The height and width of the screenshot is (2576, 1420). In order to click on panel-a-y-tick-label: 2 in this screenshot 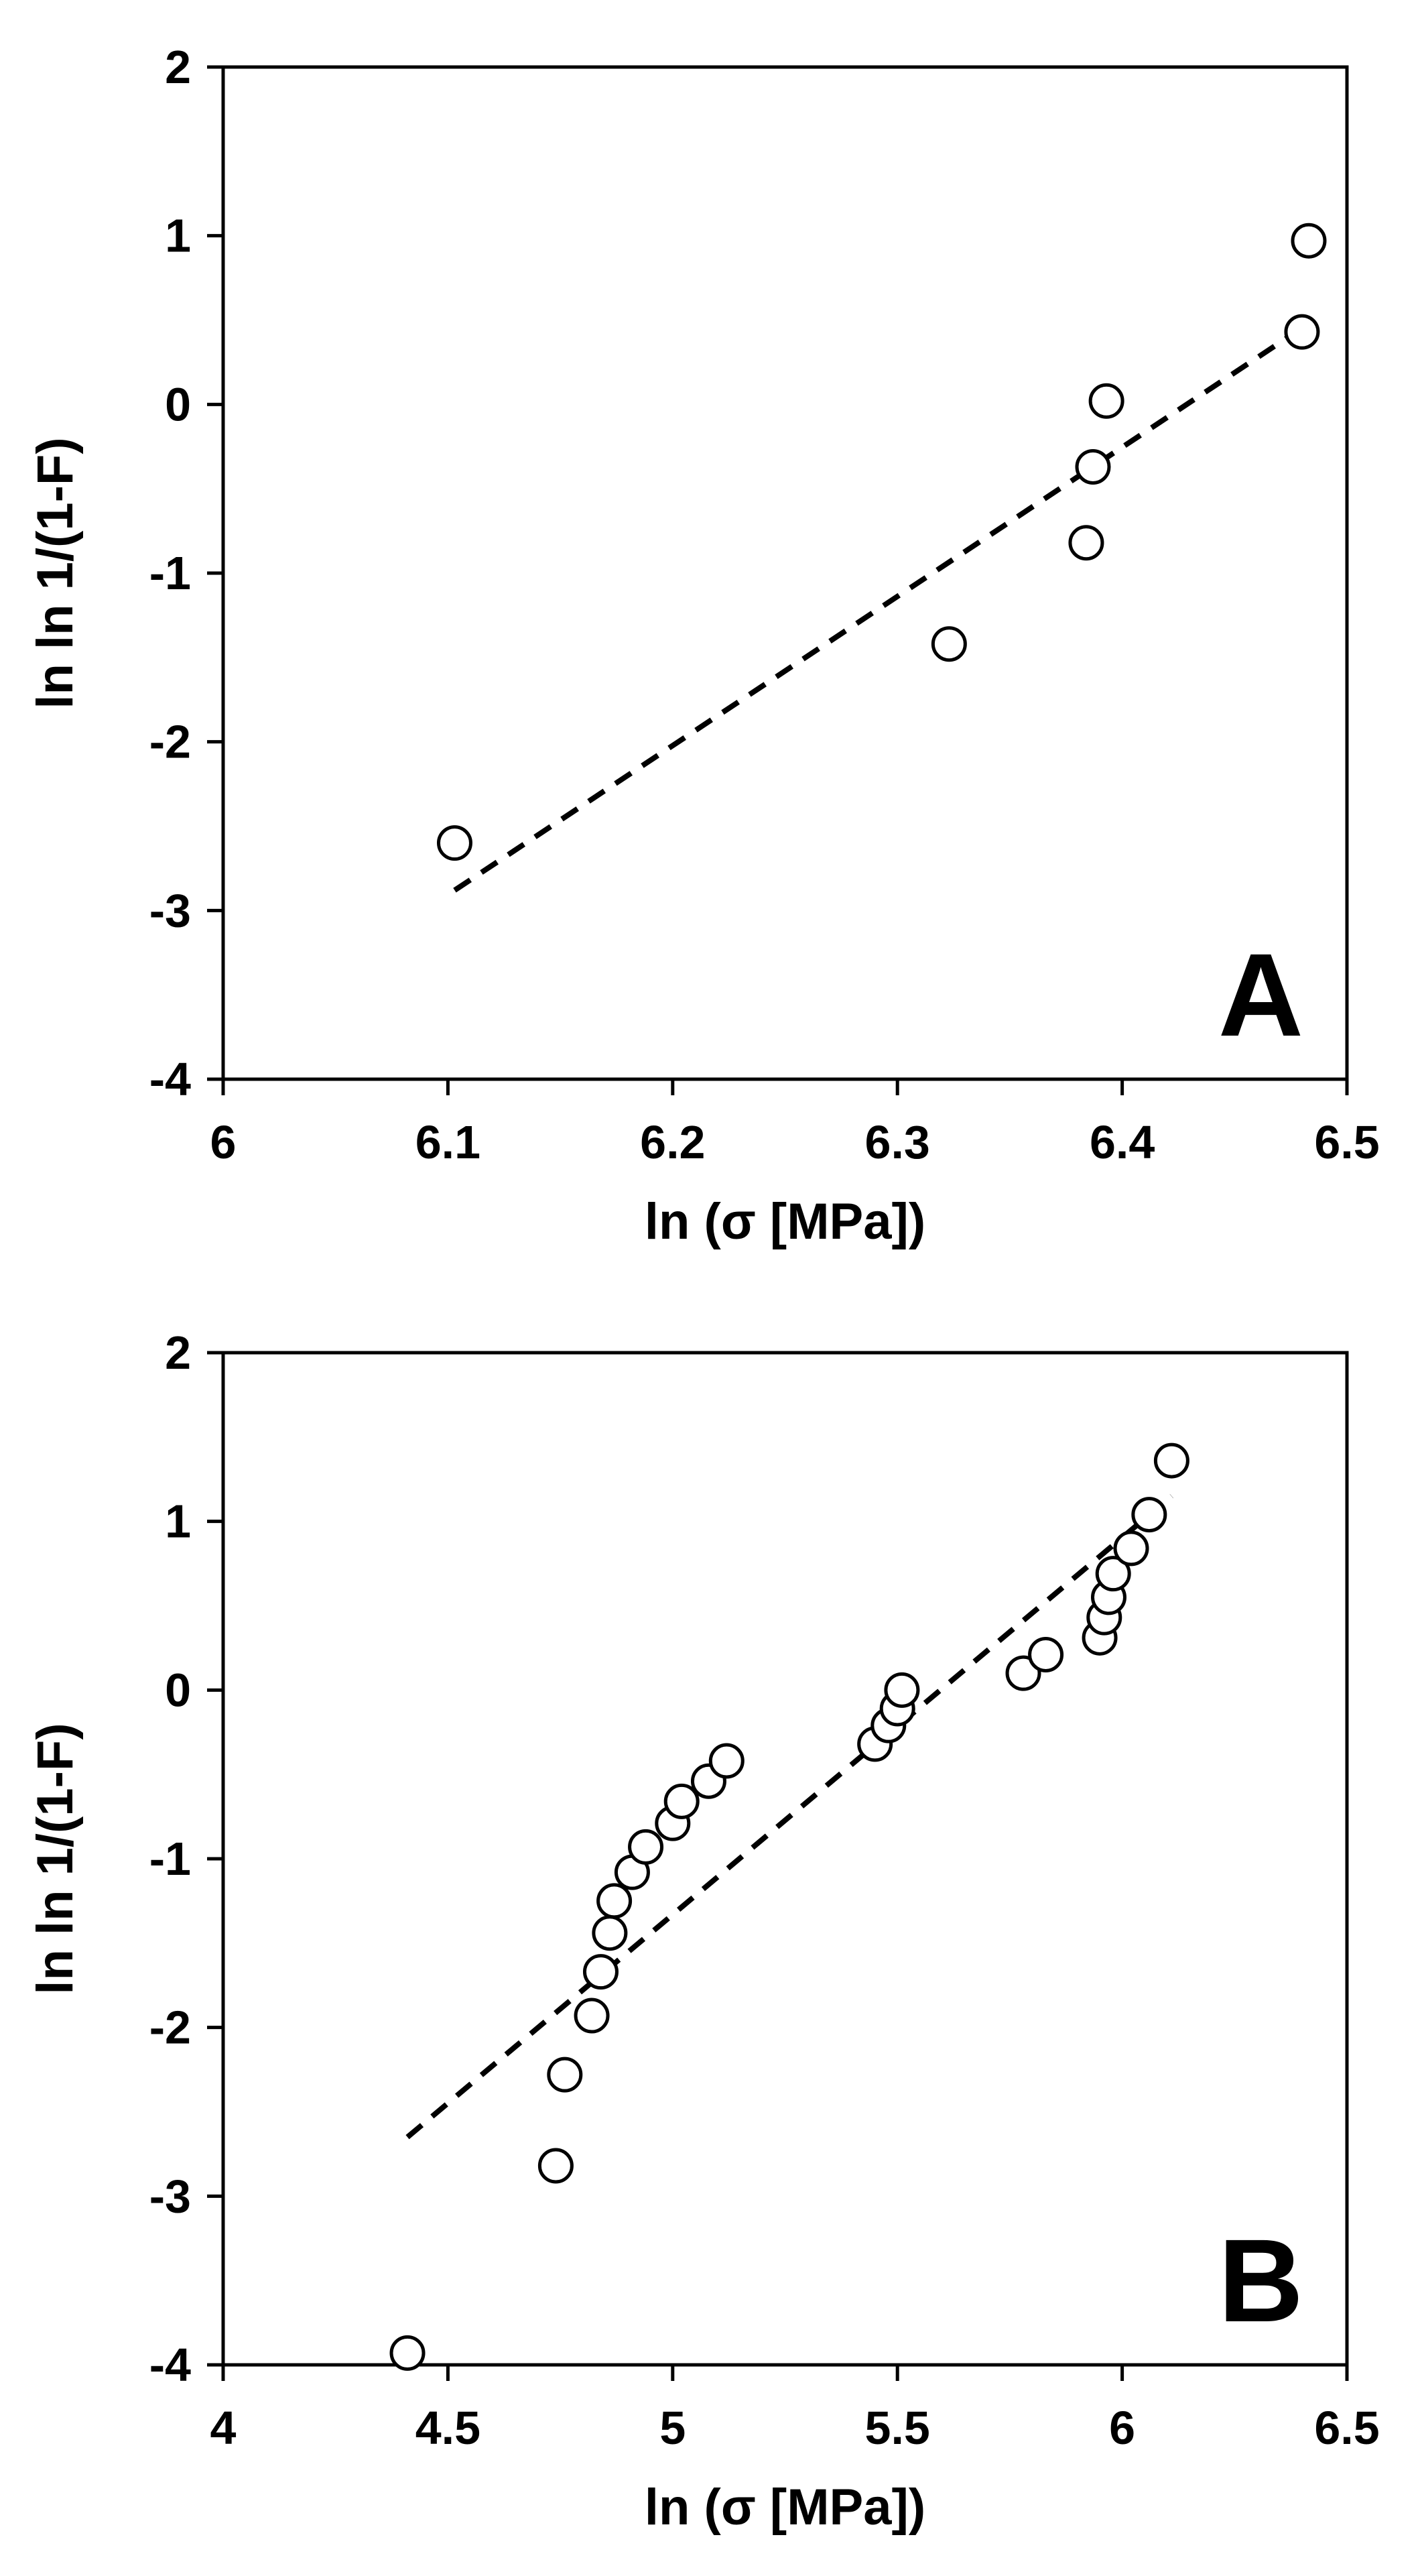, I will do `click(178, 67)`.